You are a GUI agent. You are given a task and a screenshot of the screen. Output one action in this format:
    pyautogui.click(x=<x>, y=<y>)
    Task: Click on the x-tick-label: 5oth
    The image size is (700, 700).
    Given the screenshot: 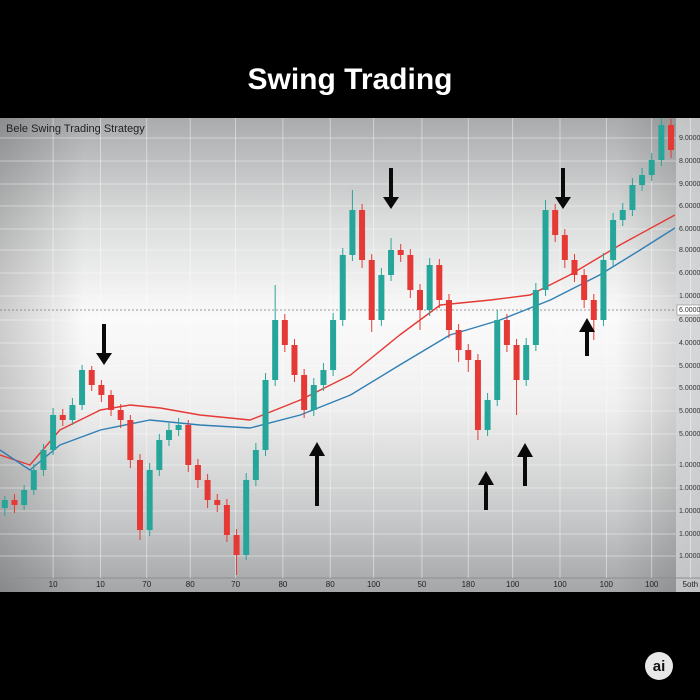 What is the action you would take?
    pyautogui.click(x=691, y=584)
    